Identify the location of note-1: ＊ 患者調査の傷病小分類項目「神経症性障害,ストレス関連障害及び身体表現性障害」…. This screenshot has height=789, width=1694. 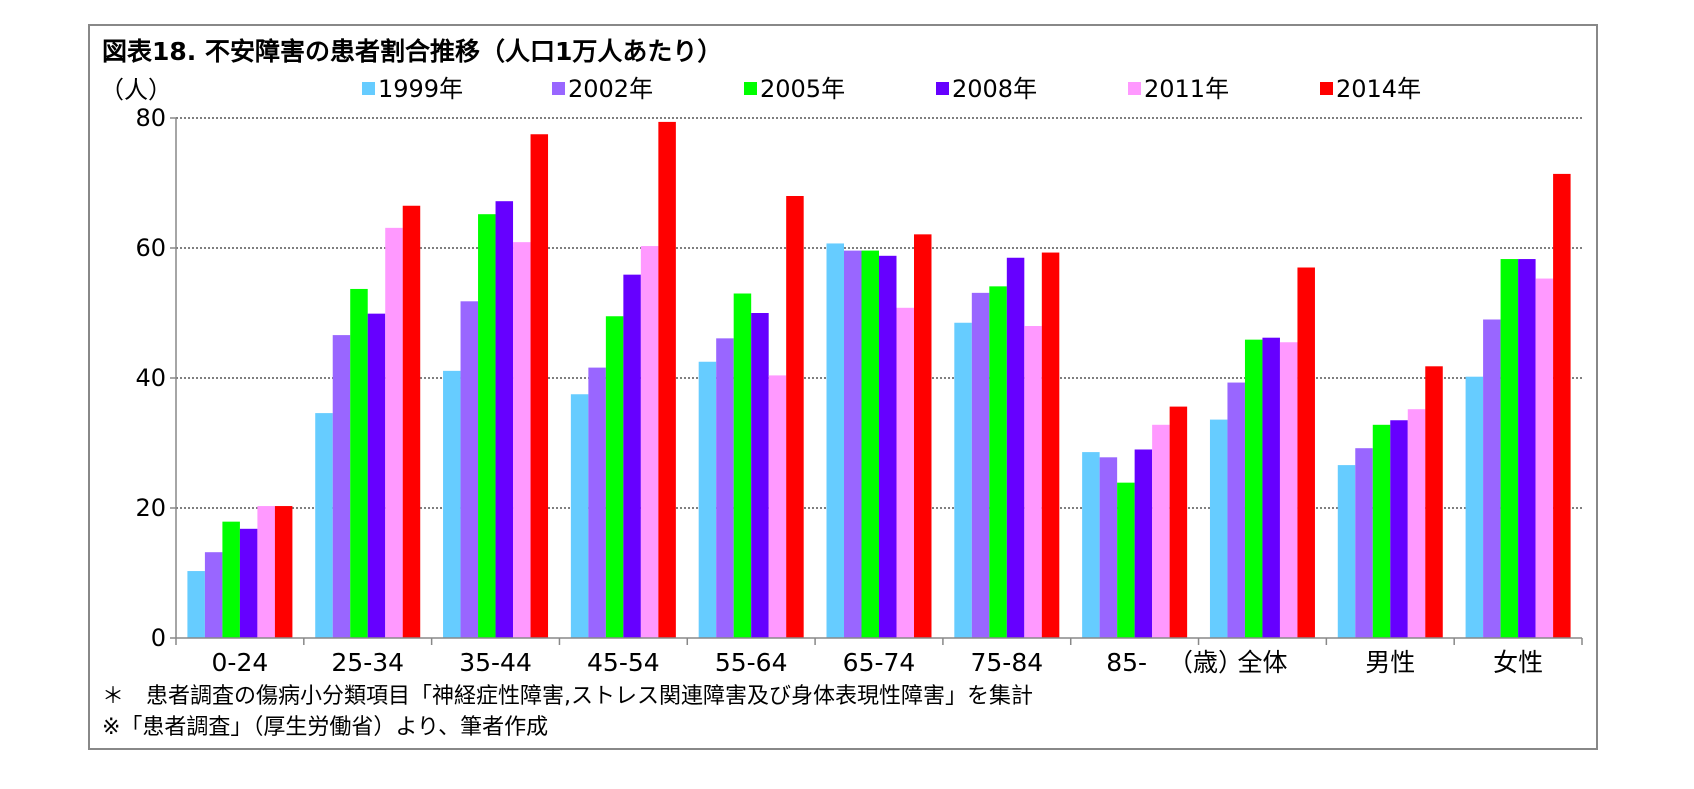
(567, 696).